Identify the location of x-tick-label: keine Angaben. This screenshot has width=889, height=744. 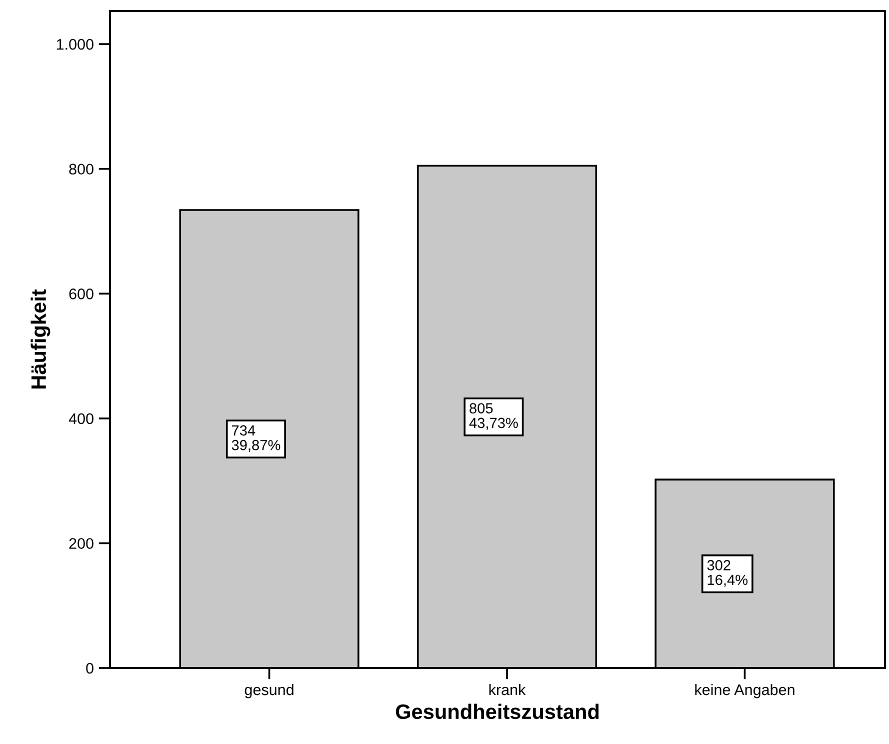
(744, 691).